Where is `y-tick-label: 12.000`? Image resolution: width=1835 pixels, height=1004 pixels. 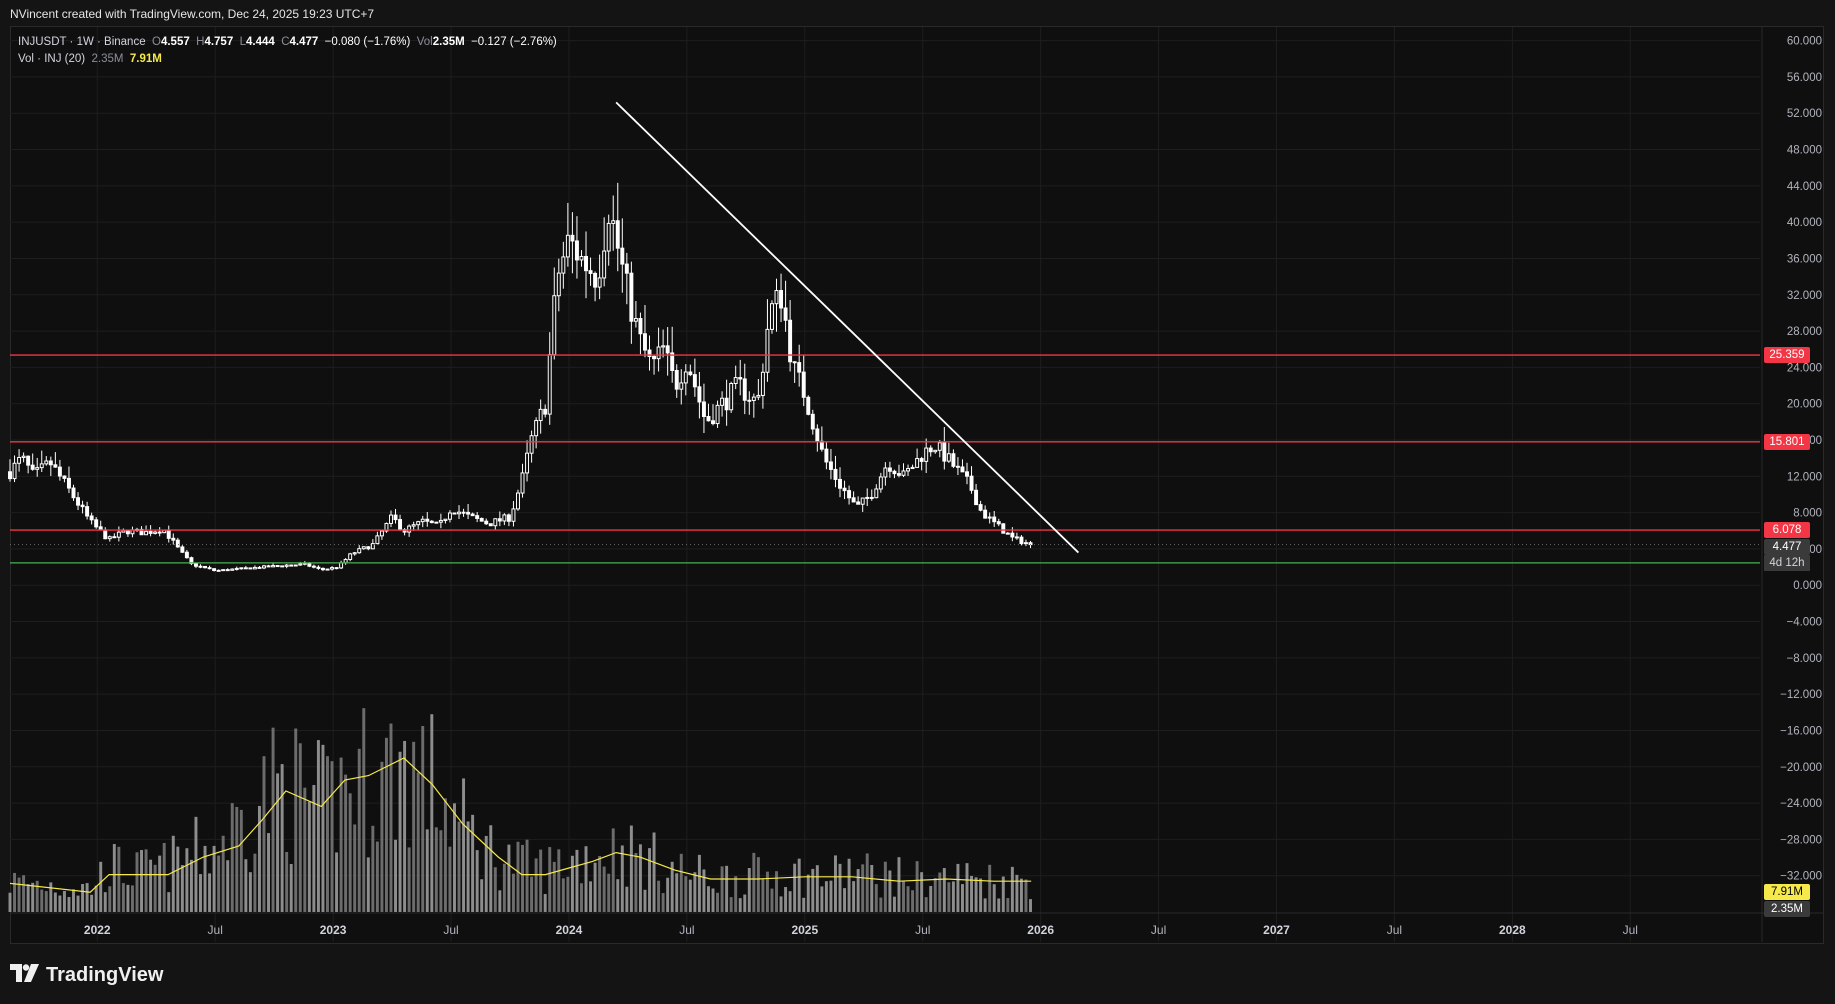
y-tick-label: 12.000 is located at coordinates (1804, 477).